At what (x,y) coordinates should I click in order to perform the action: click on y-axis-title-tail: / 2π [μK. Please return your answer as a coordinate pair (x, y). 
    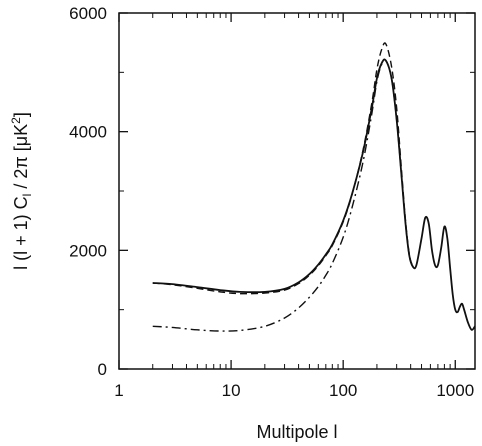
    Looking at the image, I should click on (21, 159).